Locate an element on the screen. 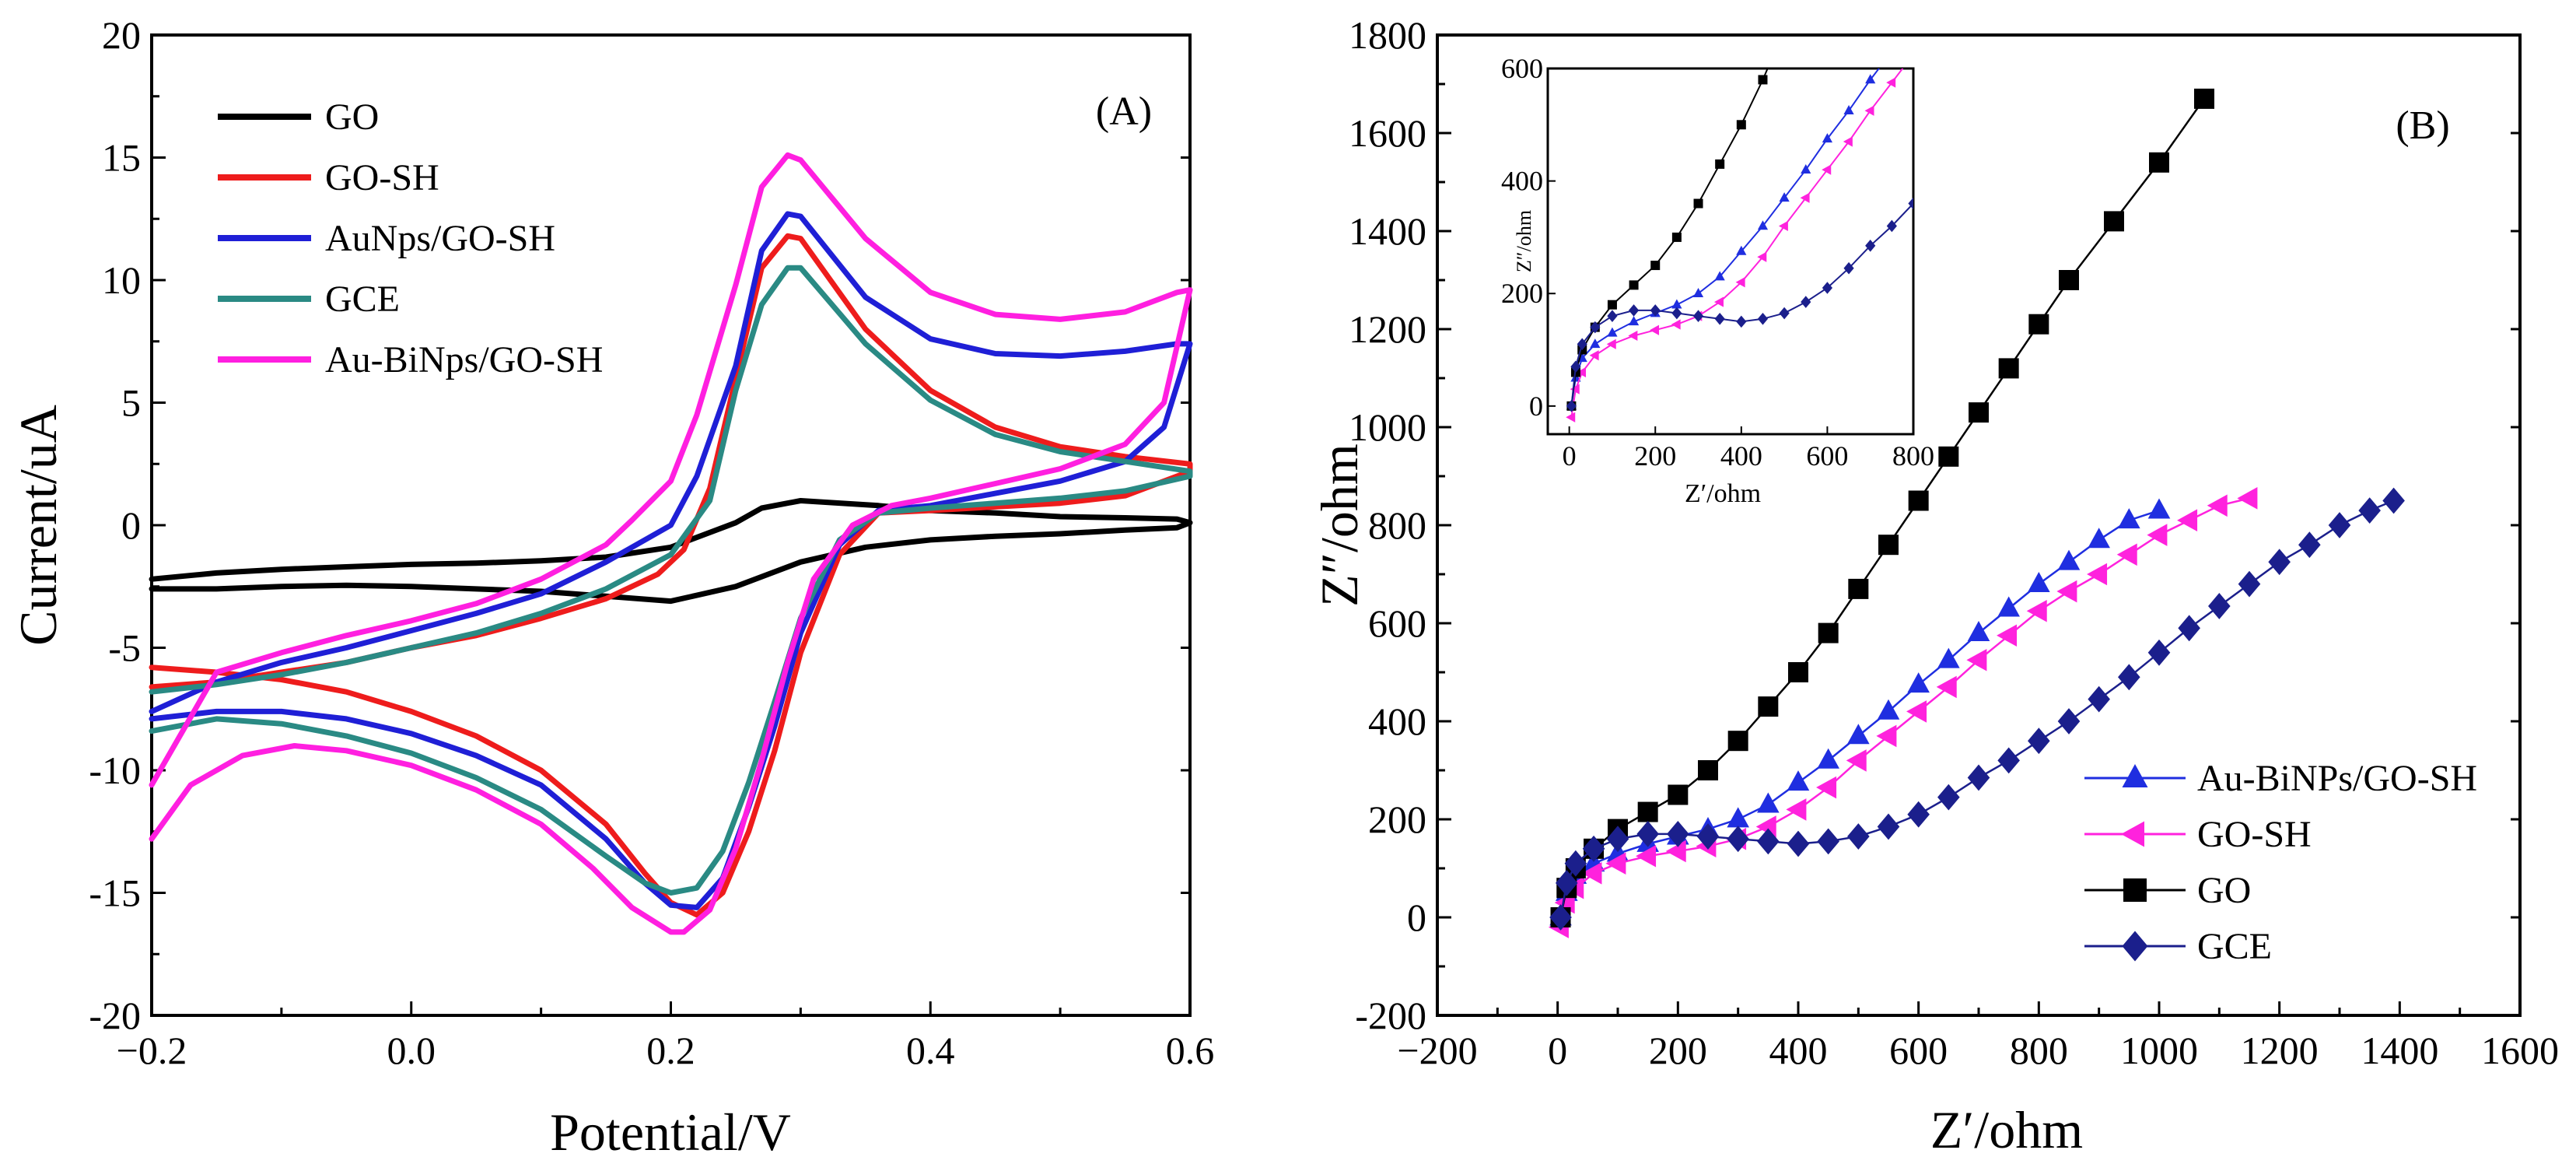 The image size is (2576, 1171). panel-a-x-tick-label: −0.2 is located at coordinates (152, 1050).